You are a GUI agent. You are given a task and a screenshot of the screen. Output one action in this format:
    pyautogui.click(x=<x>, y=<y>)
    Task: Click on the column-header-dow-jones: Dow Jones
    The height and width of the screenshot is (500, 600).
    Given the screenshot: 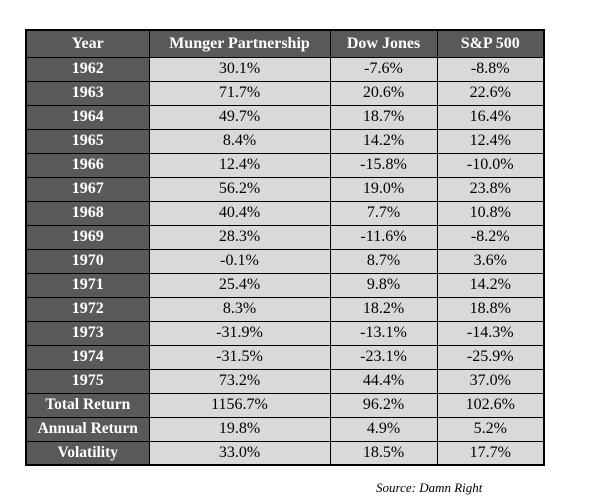 What is the action you would take?
    pyautogui.click(x=383, y=43)
    